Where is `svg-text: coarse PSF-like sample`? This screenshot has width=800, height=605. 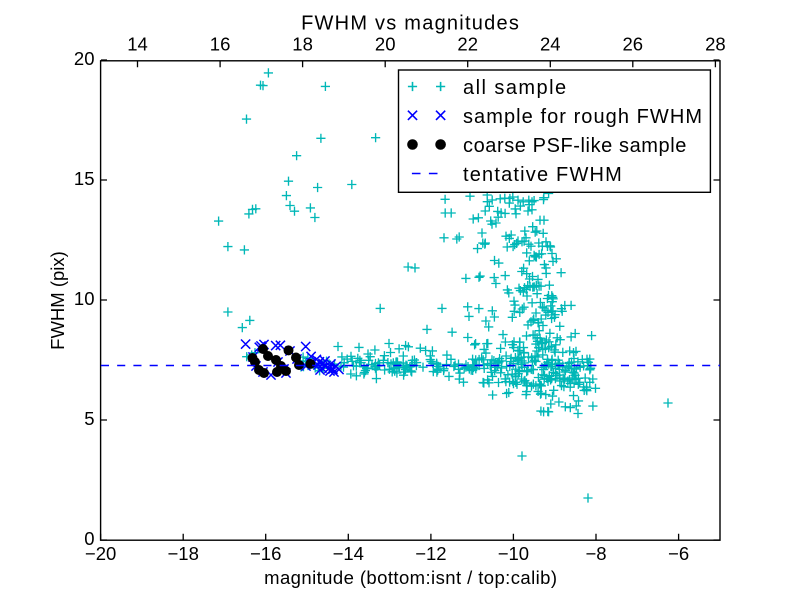 svg-text: coarse PSF-like sample is located at coordinates (575, 146).